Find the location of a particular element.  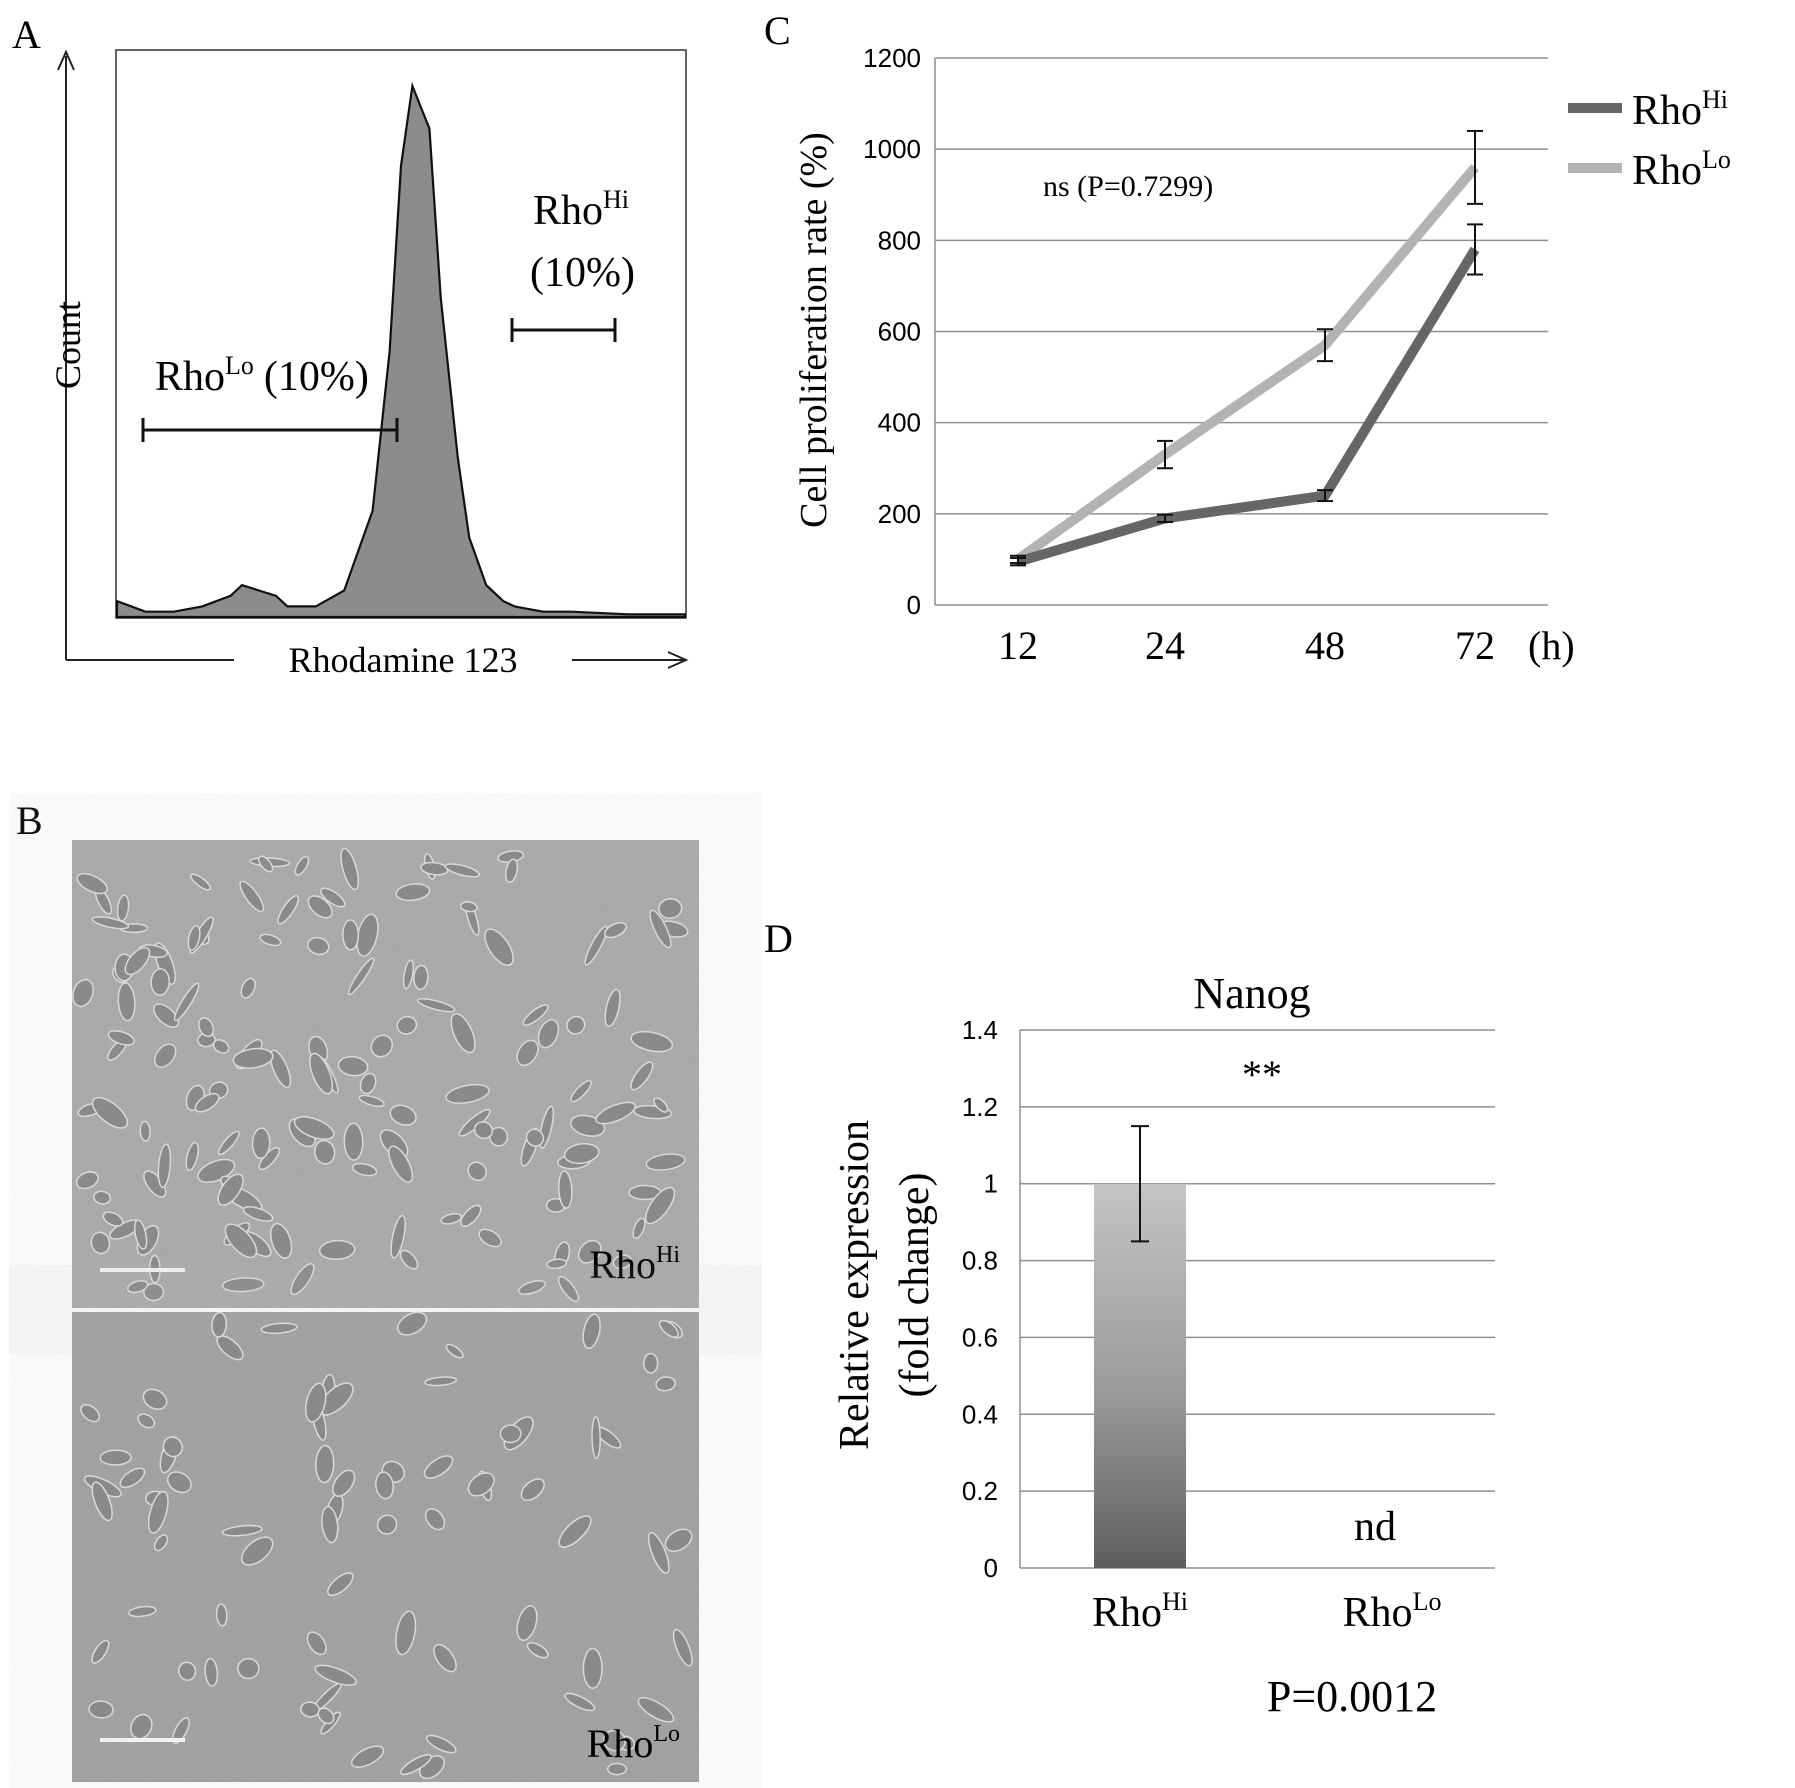

y-tick-label: 200 is located at coordinates (899, 514).